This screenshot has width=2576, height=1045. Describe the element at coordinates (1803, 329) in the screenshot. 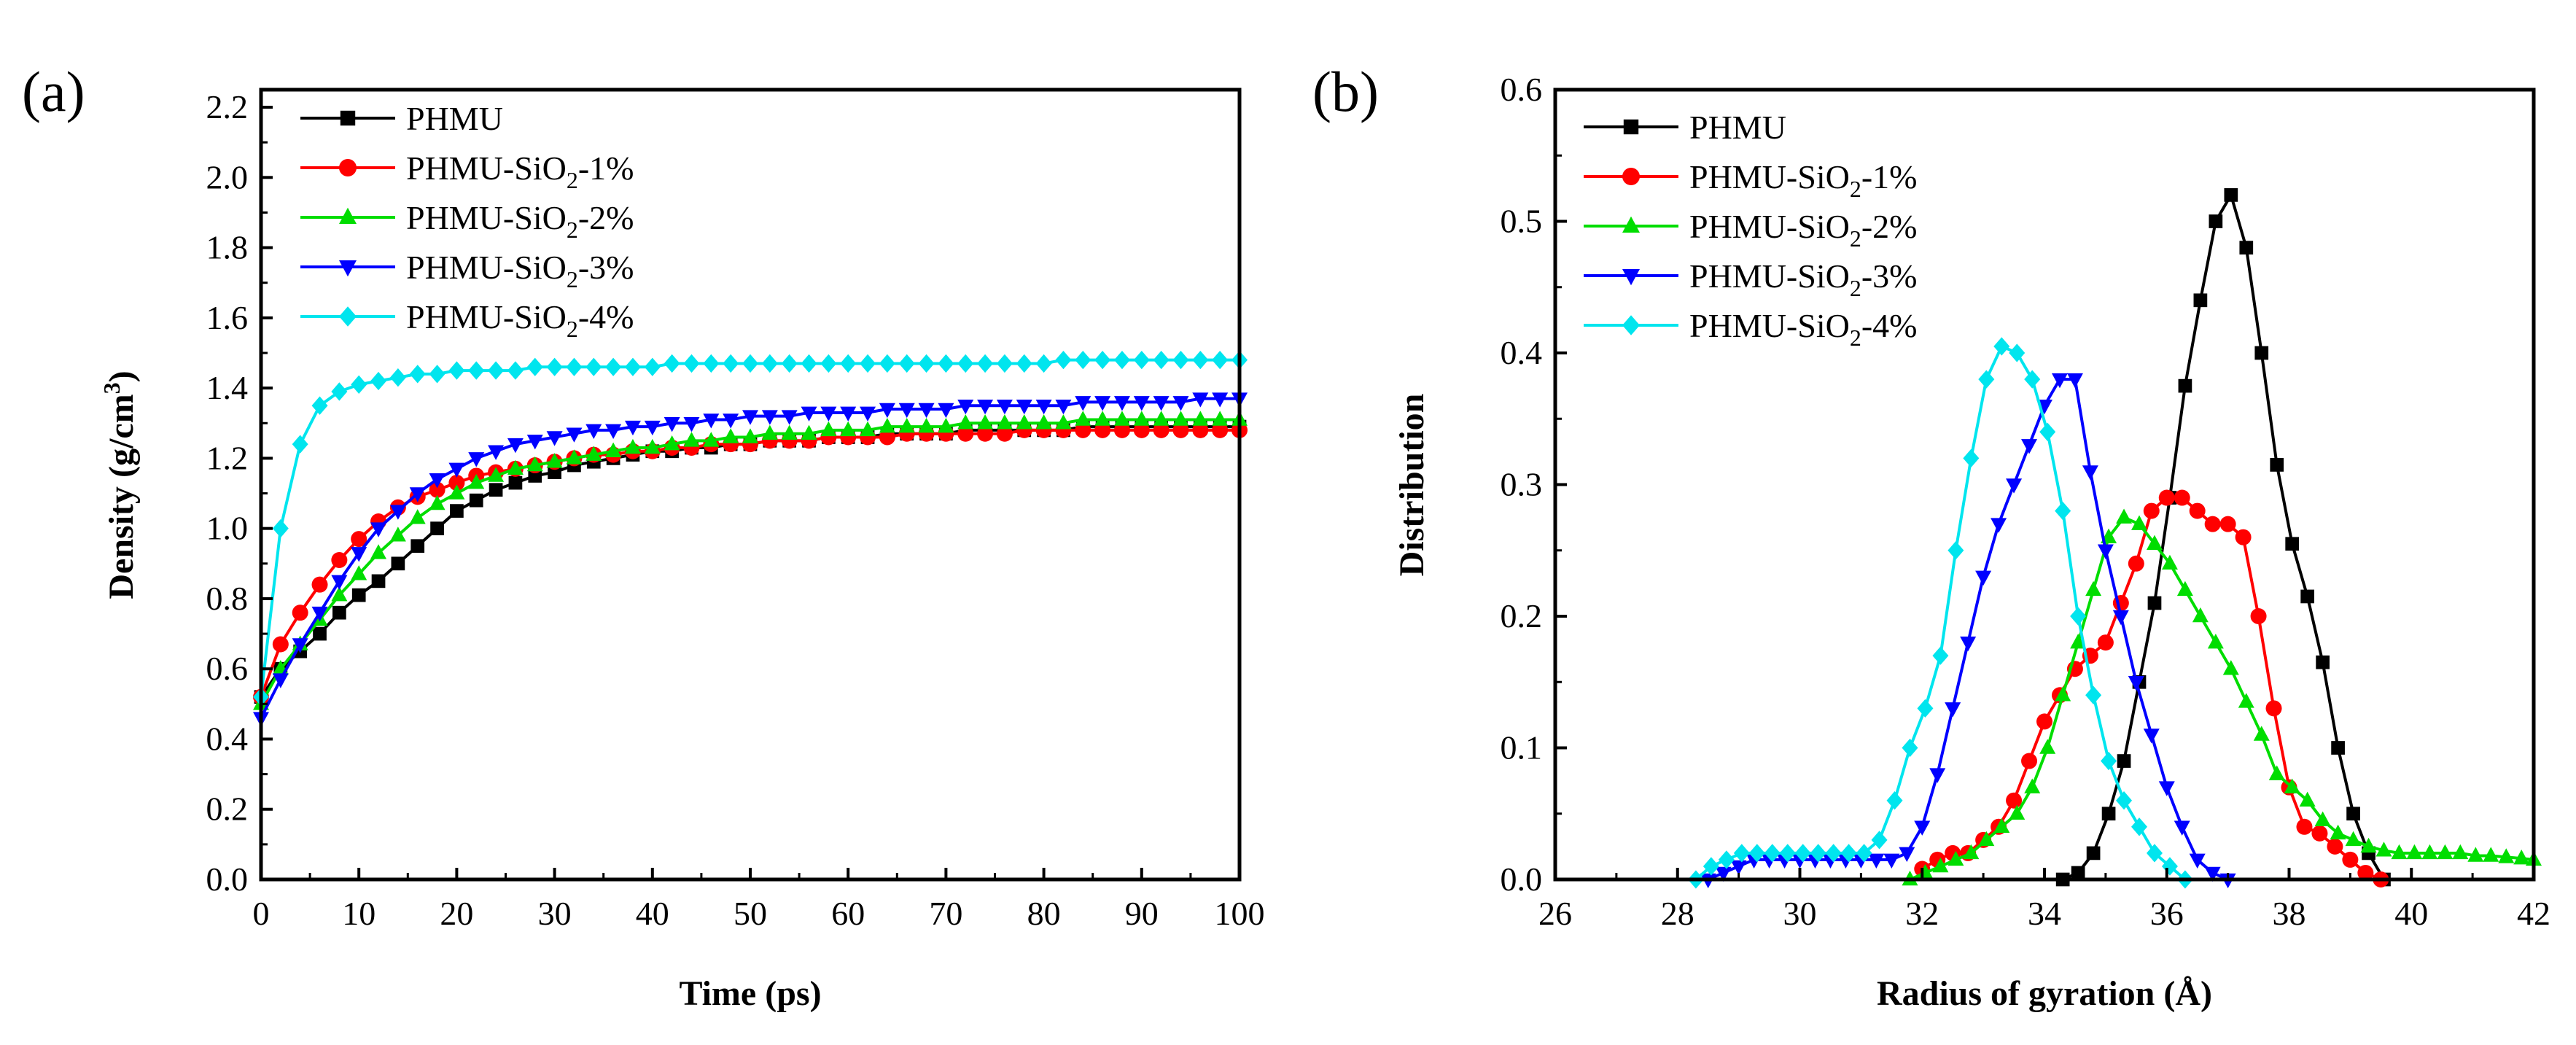

I see `legend-label: PHMU-SiO2-4%` at that location.